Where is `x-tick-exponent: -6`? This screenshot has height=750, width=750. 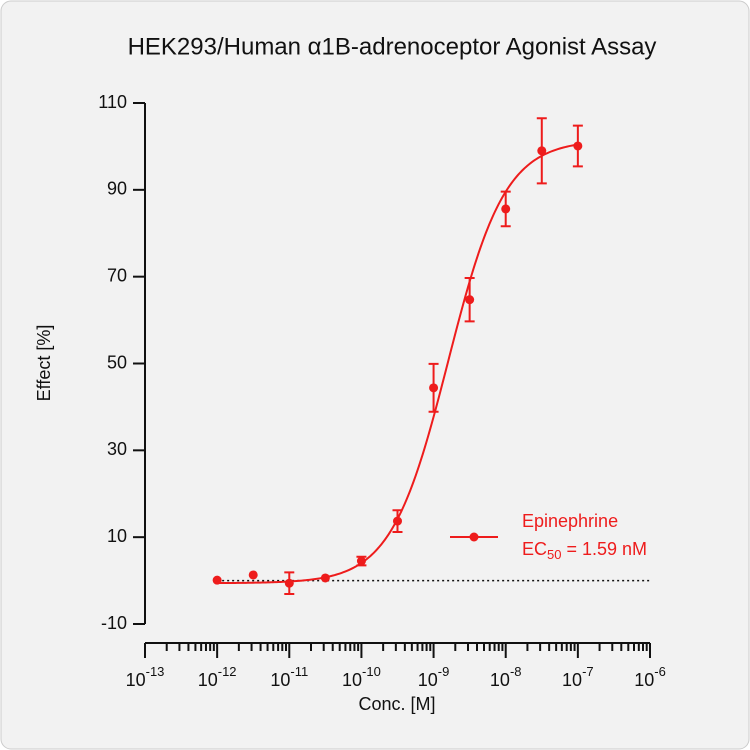
x-tick-exponent: -6 is located at coordinates (660, 671).